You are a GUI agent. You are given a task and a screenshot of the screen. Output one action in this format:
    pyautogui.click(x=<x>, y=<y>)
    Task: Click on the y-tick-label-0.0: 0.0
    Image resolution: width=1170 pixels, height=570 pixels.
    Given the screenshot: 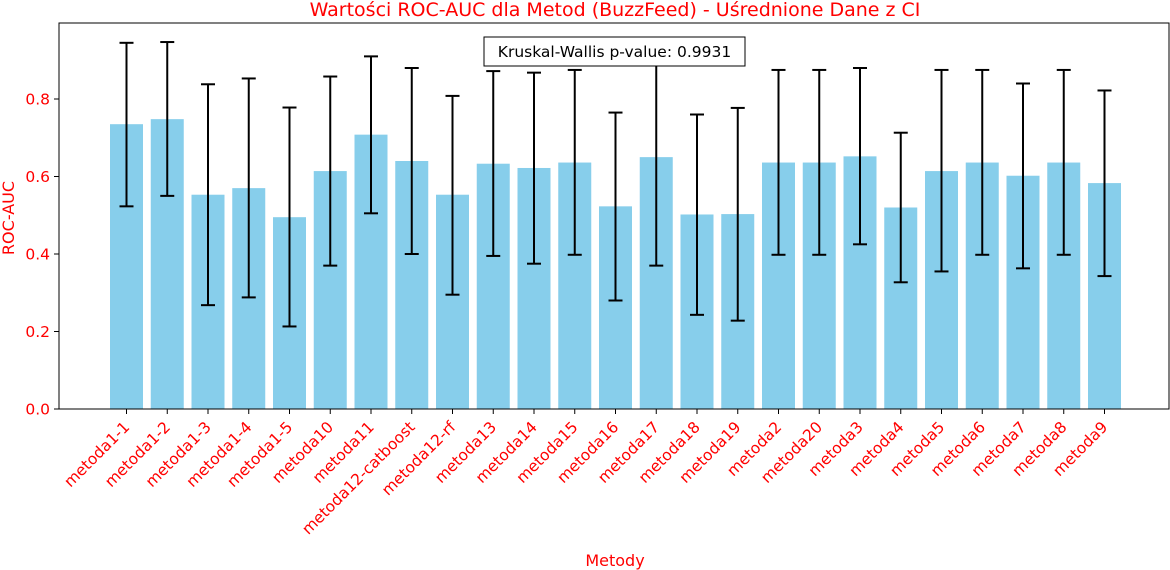 What is the action you would take?
    pyautogui.click(x=37, y=410)
    